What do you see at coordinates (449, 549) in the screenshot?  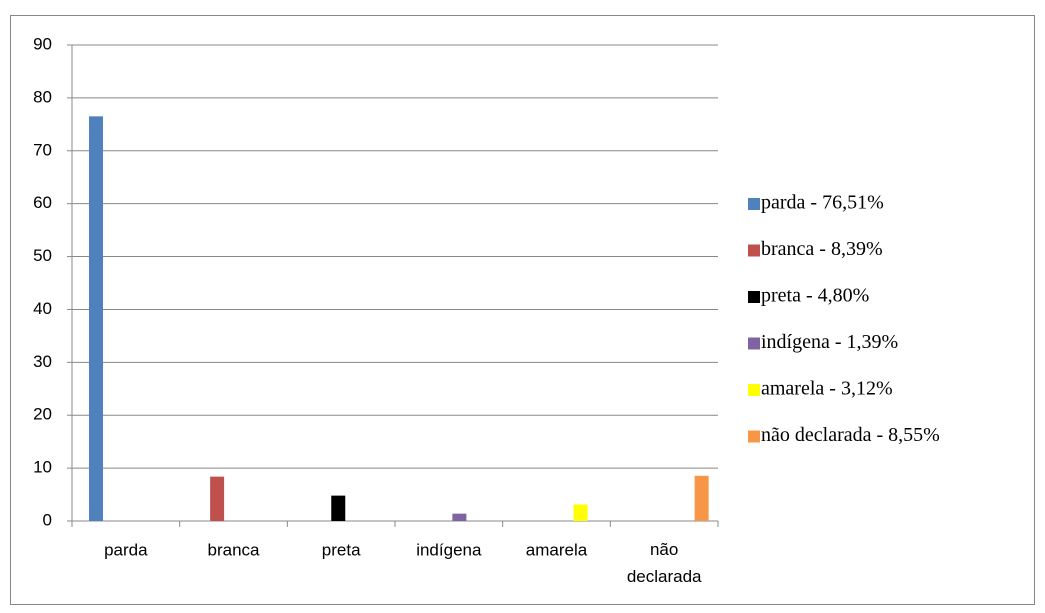 I see `x-tick-label: indígena` at bounding box center [449, 549].